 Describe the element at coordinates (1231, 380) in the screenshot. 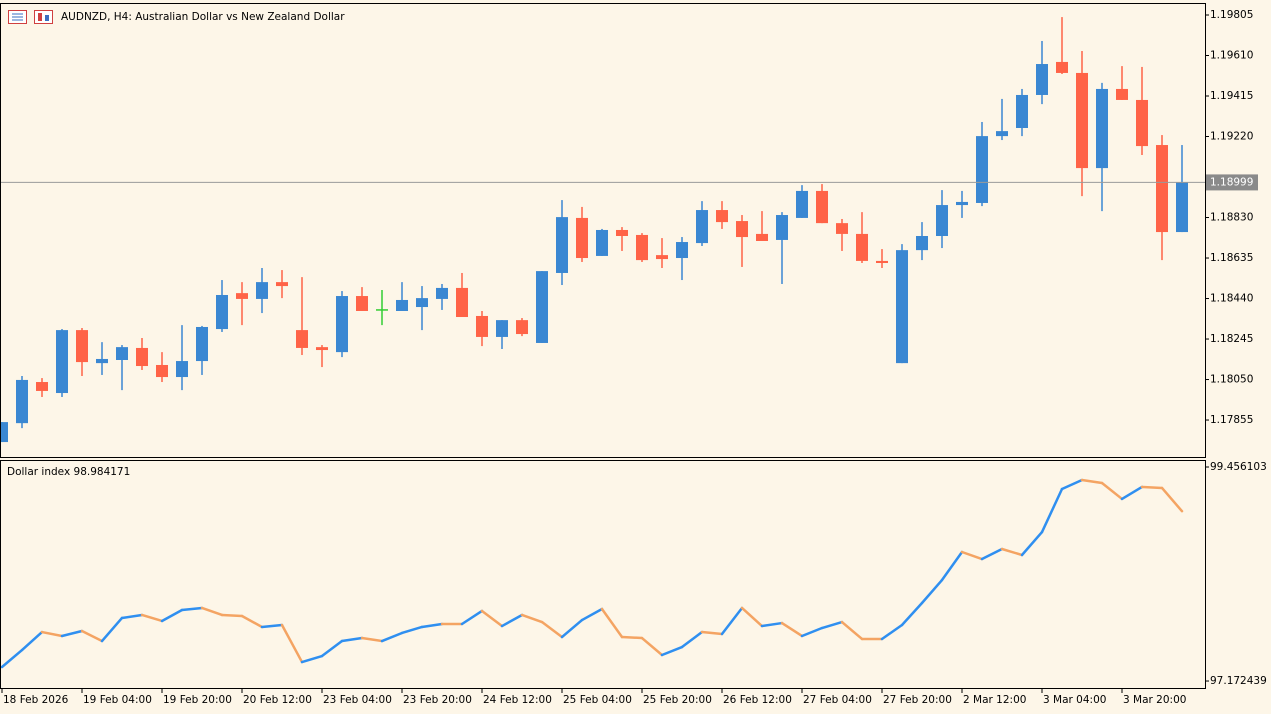

I see `y-tick-label: 1.18050` at that location.